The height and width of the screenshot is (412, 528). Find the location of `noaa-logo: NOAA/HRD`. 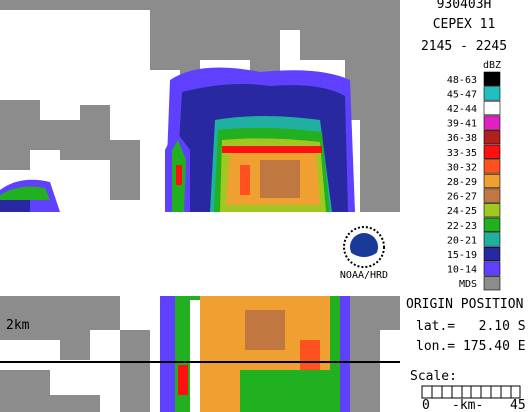

noaa-logo: NOAA/HRD is located at coordinates (364, 253).